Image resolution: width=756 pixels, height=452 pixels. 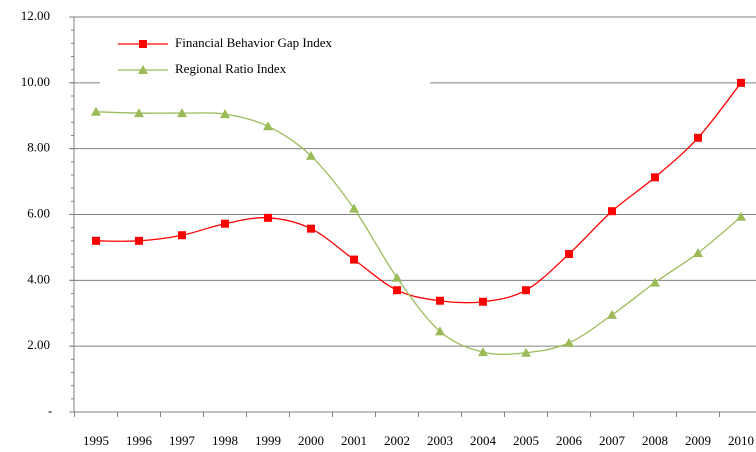 What do you see at coordinates (225, 440) in the screenshot?
I see `x-tick-label: 1998` at bounding box center [225, 440].